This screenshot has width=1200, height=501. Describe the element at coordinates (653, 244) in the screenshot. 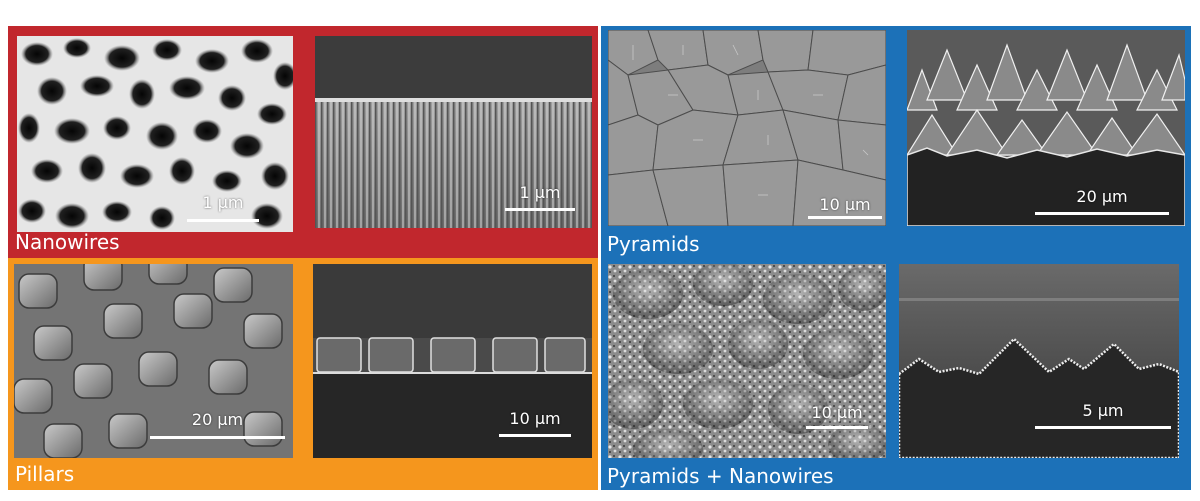

I see `pyramids-label: Pyramids` at that location.